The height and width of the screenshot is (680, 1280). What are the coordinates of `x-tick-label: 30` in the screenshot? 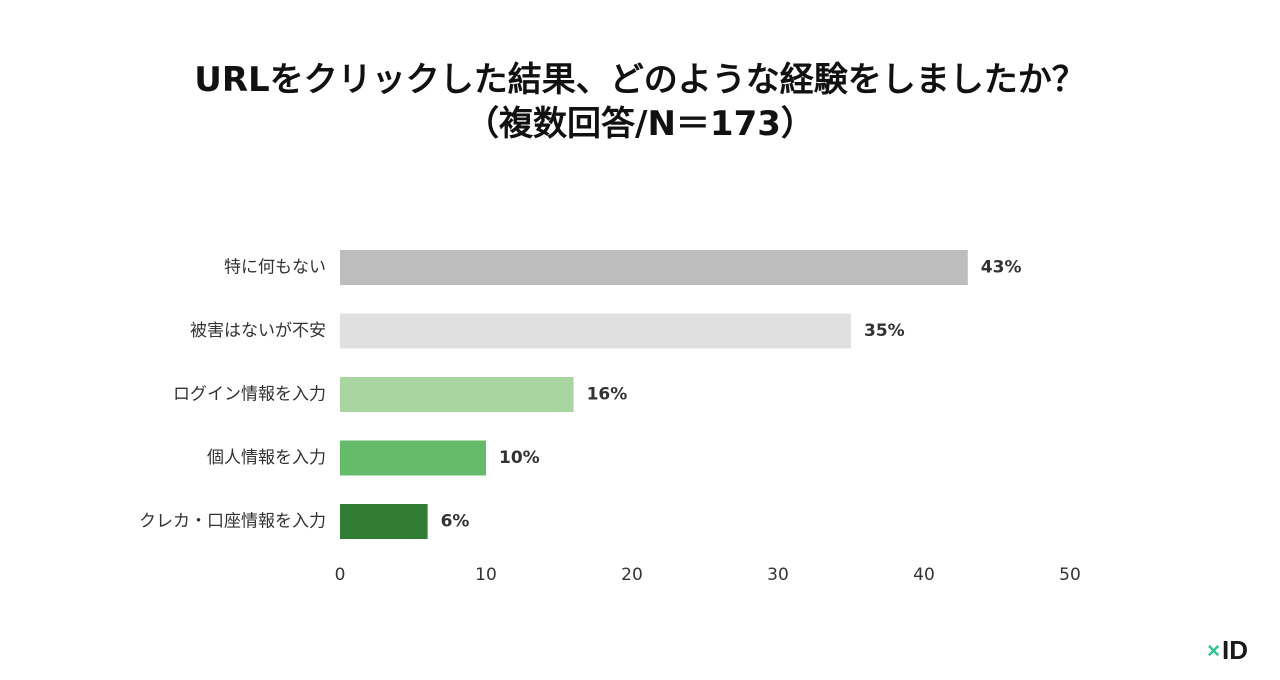 It's located at (778, 575).